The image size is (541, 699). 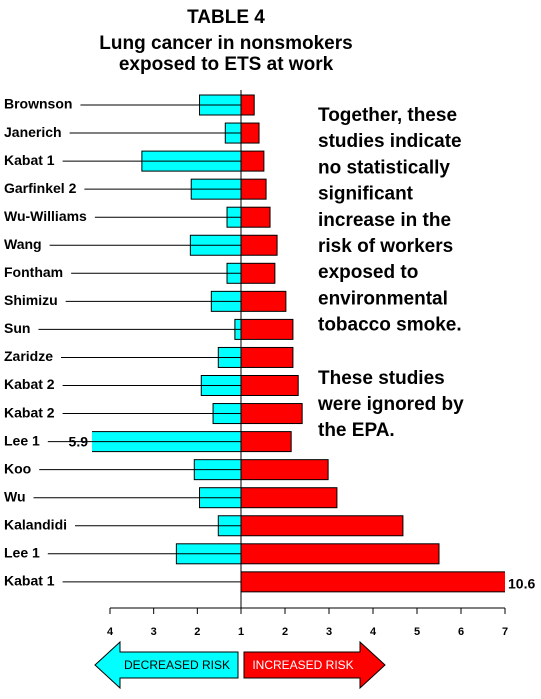 I want to click on category-label: Sun, so click(x=17, y=328).